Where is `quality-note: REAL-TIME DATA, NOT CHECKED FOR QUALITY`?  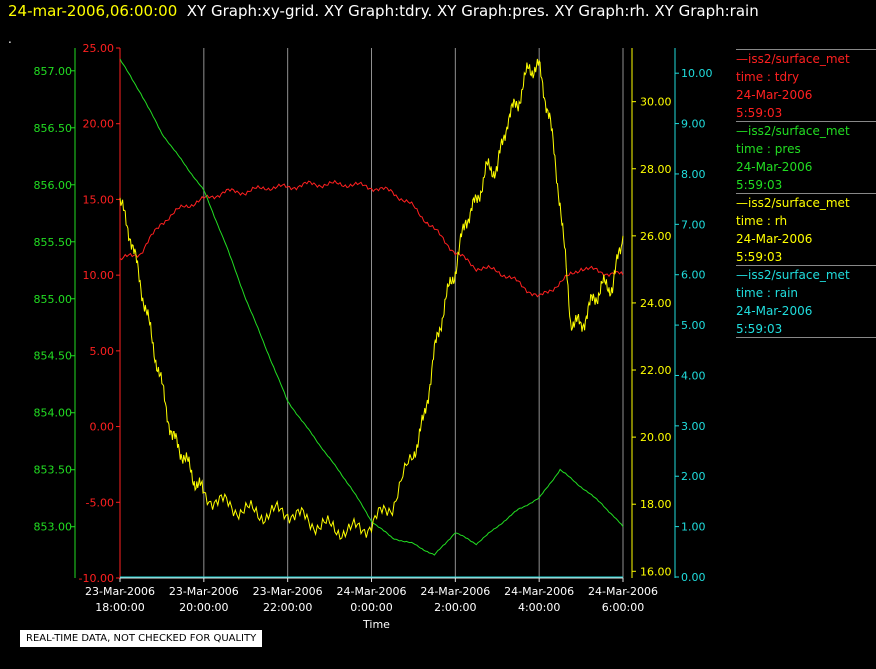
quality-note: REAL-TIME DATA, NOT CHECKED FOR QUALITY is located at coordinates (141, 638).